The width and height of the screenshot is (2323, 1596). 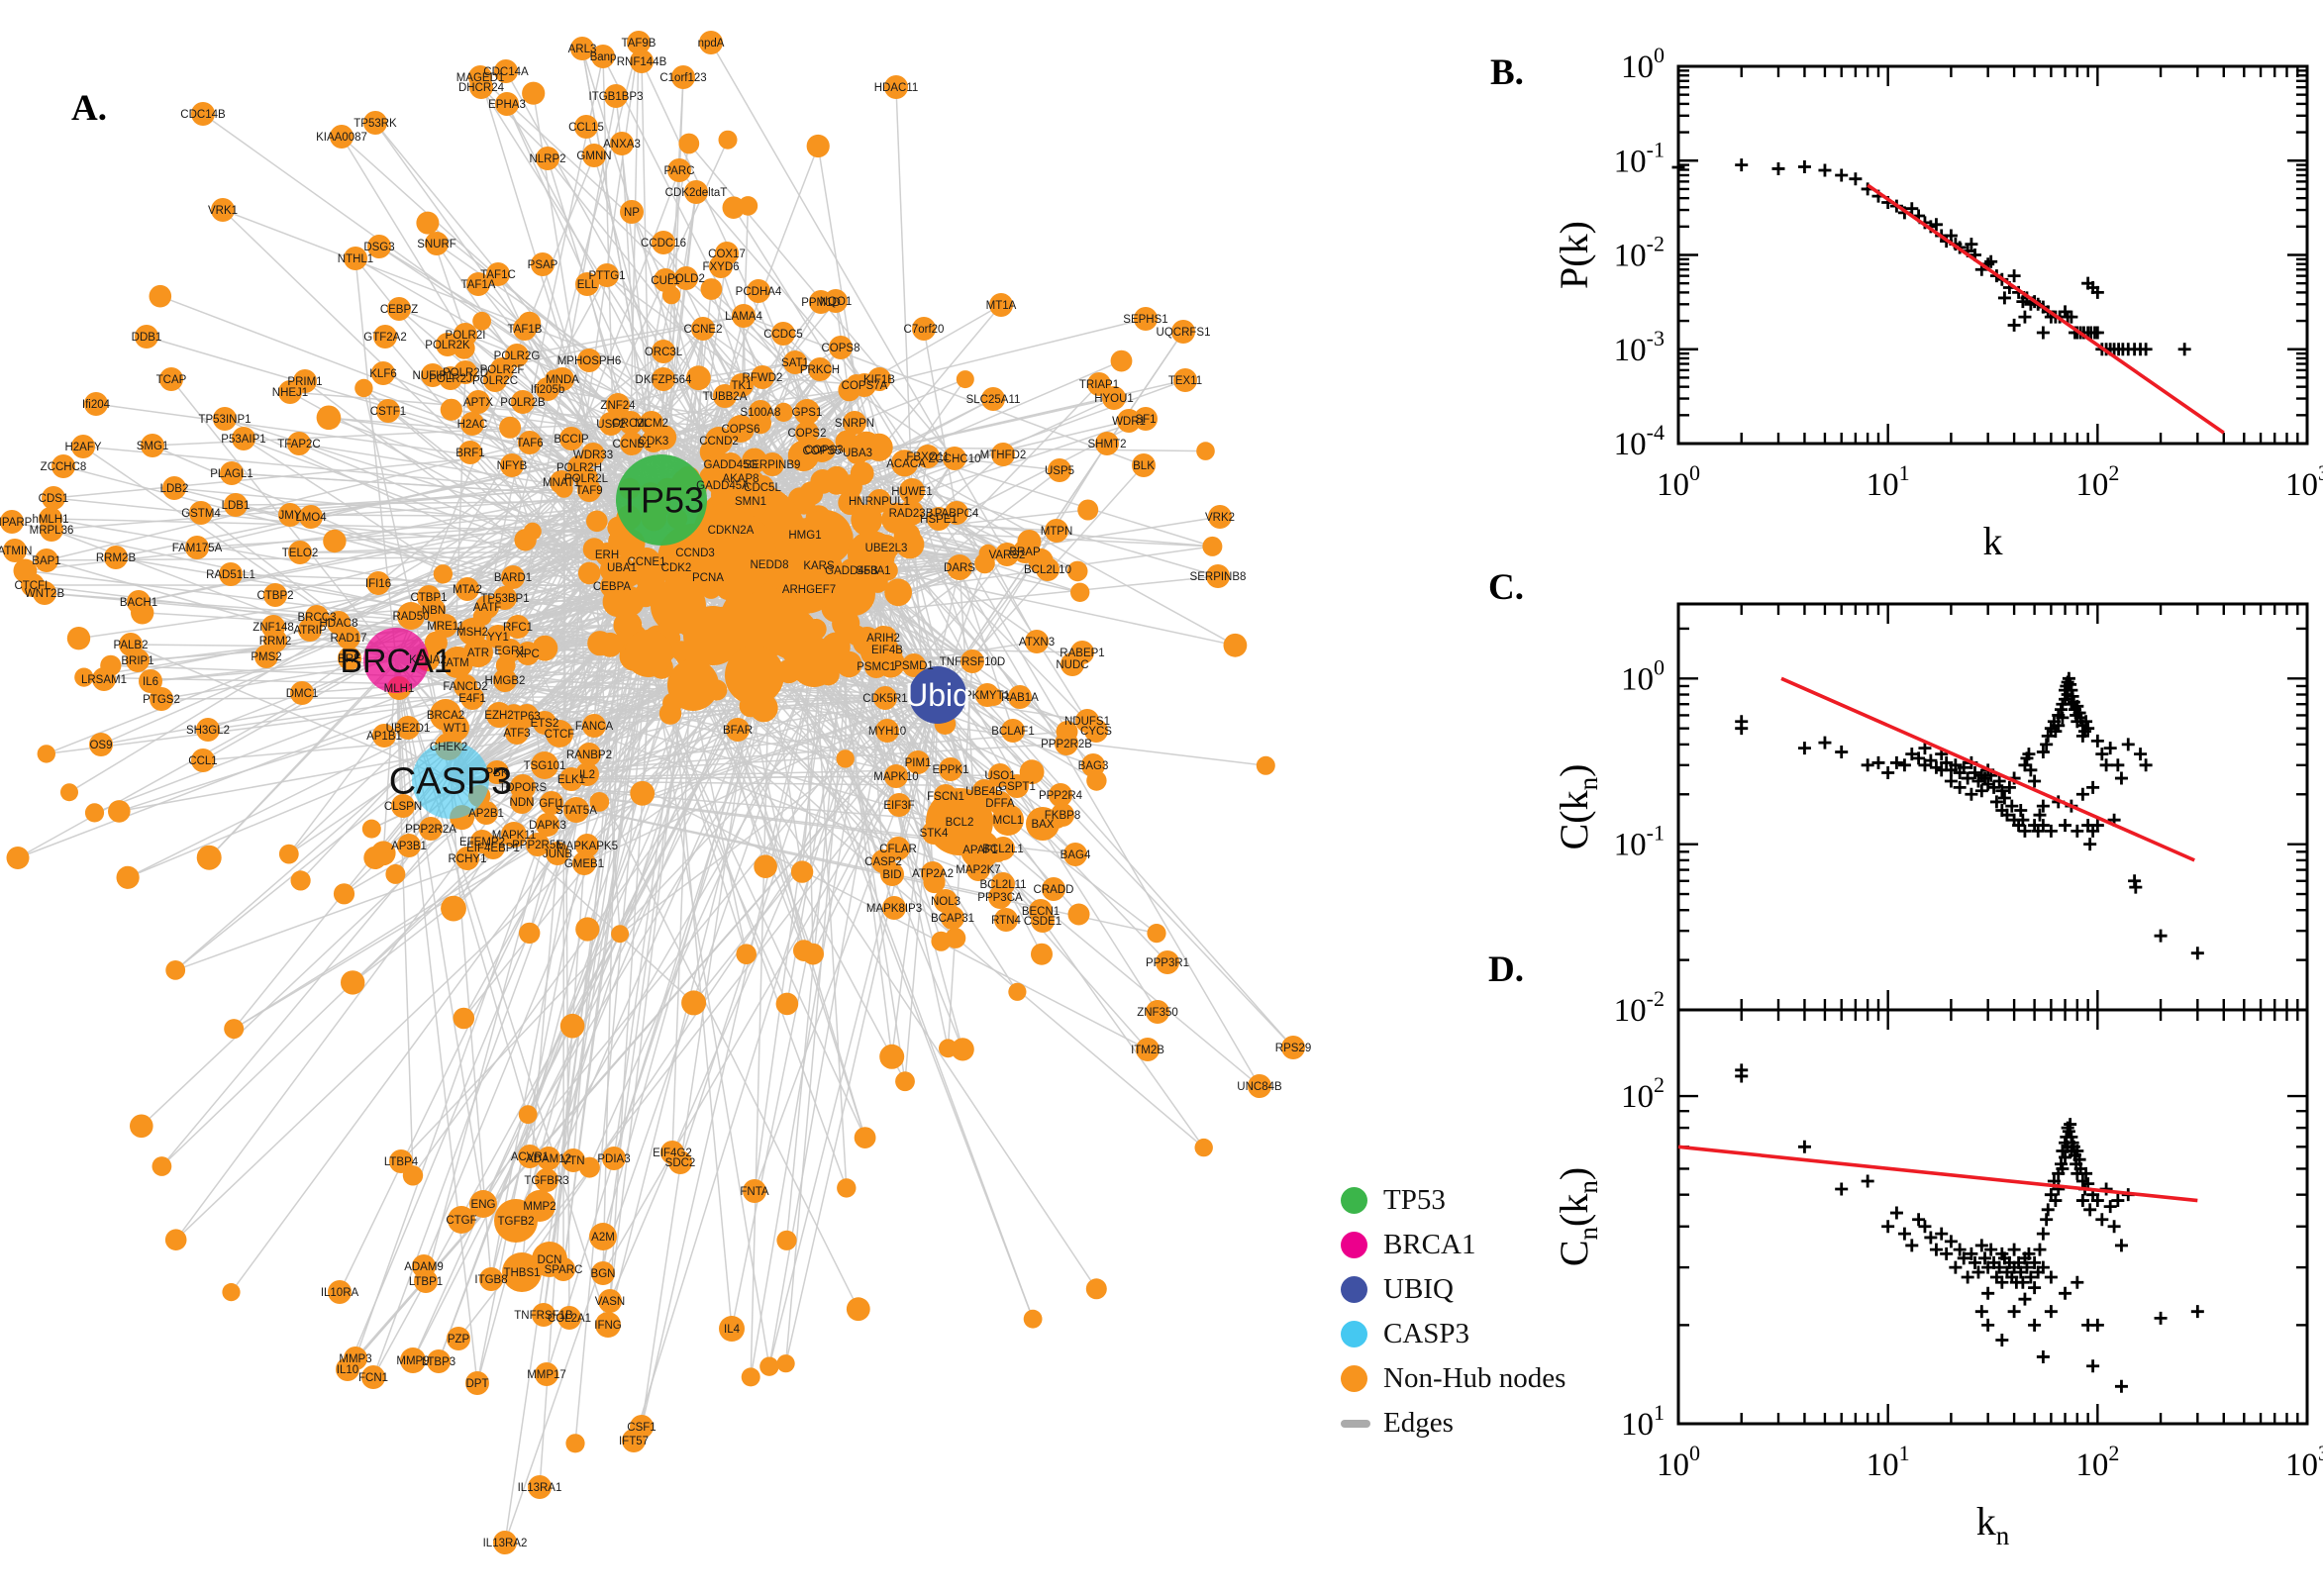 What do you see at coordinates (516, 734) in the screenshot?
I see `node-label: ATF3` at bounding box center [516, 734].